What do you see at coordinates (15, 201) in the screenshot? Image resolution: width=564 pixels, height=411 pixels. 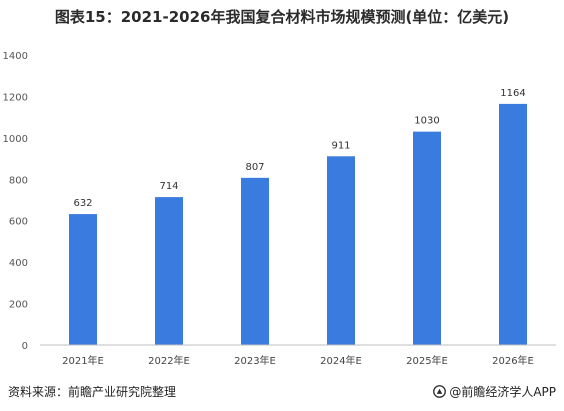 I see `y-axis: 0 200 400 600 800 1000 1200 1400` at bounding box center [15, 201].